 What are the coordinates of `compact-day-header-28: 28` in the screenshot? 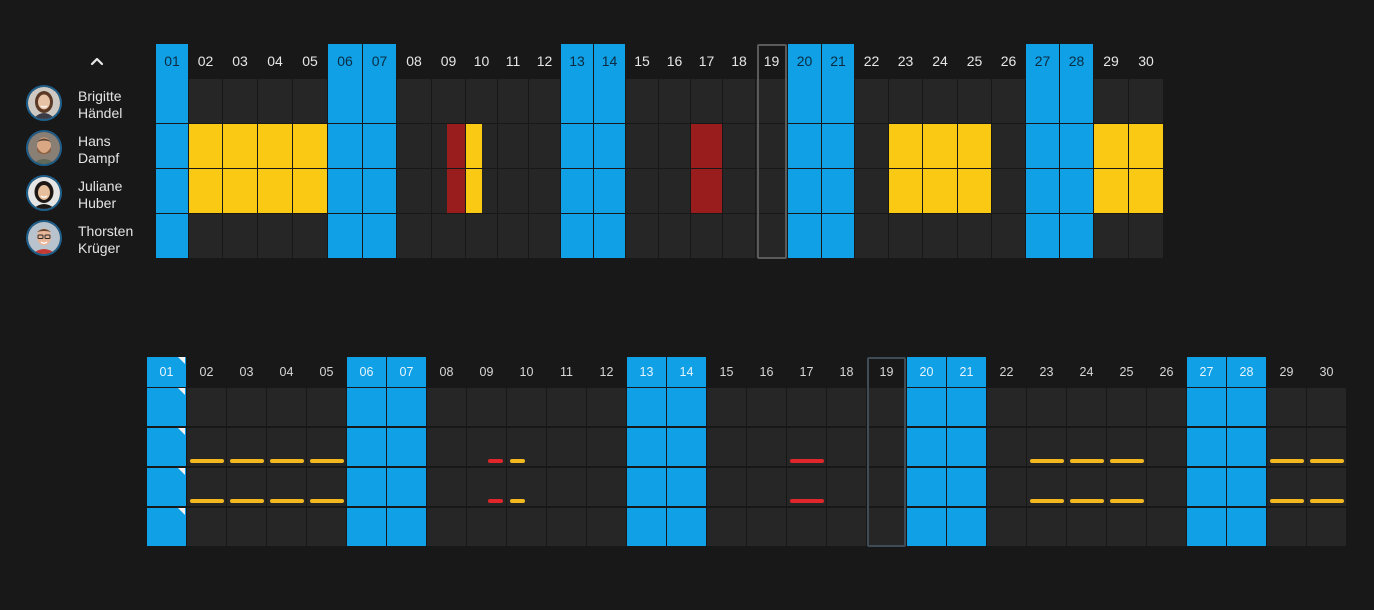 It's located at (1246, 372).